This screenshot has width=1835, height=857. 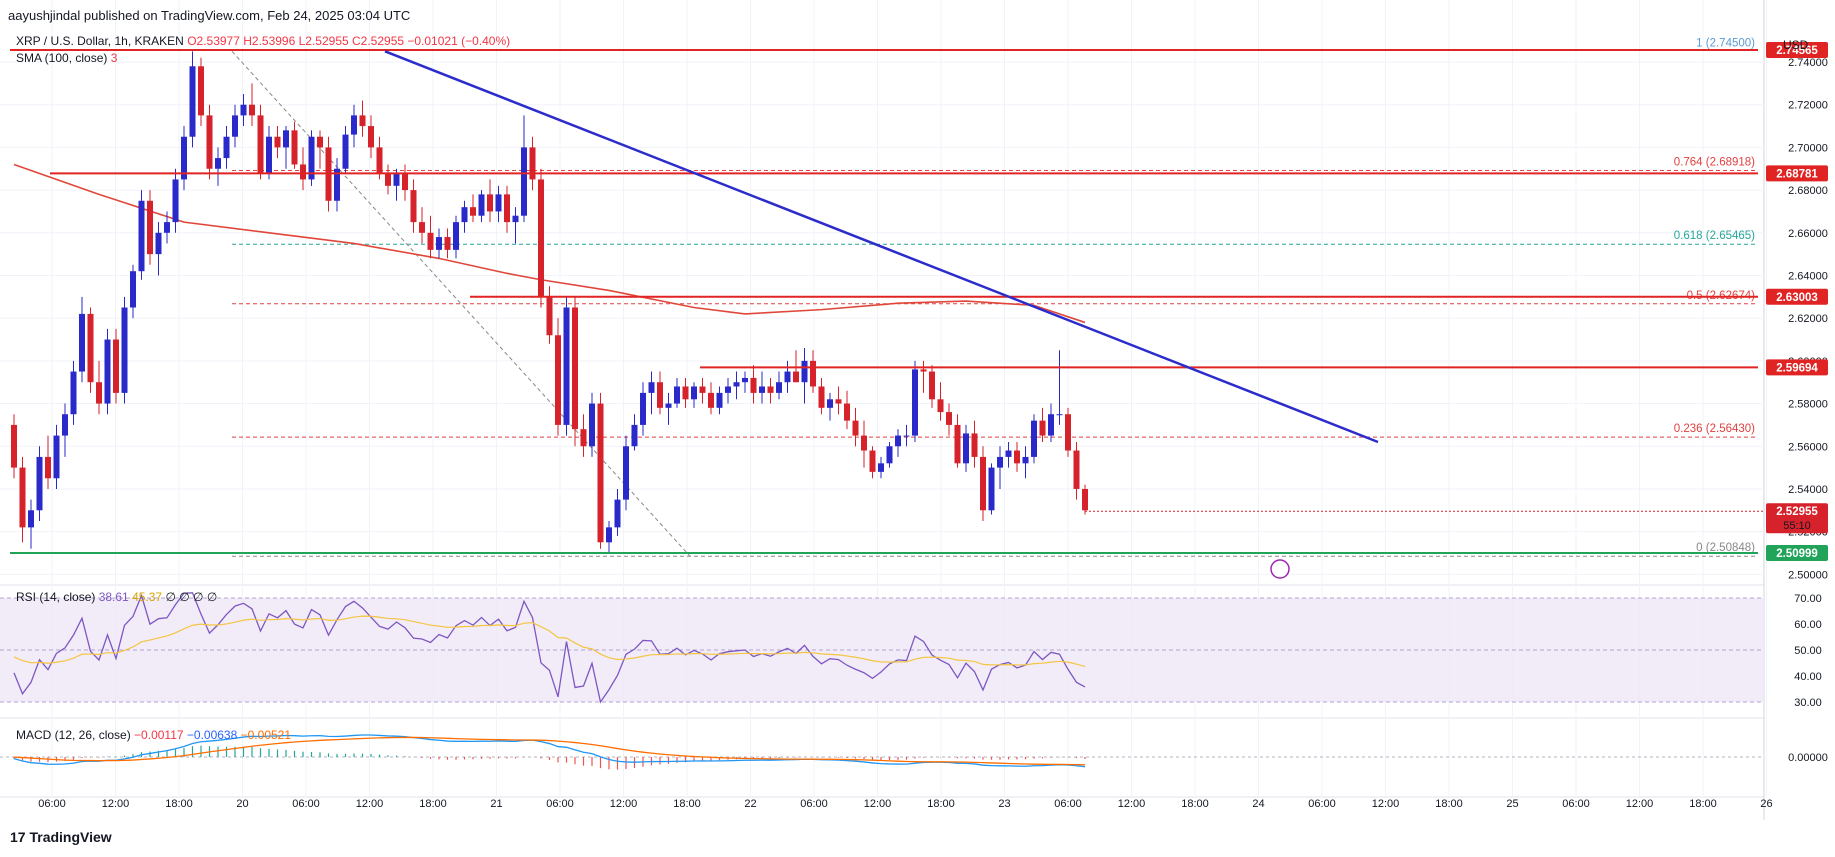 What do you see at coordinates (1004, 804) in the screenshot?
I see `time-tick-label: 23` at bounding box center [1004, 804].